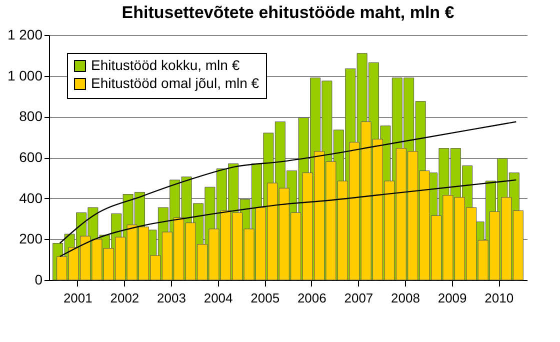  I want to click on chart-title: Ehitusettevõtete ehitustööde maht, mln €, so click(288, 12).